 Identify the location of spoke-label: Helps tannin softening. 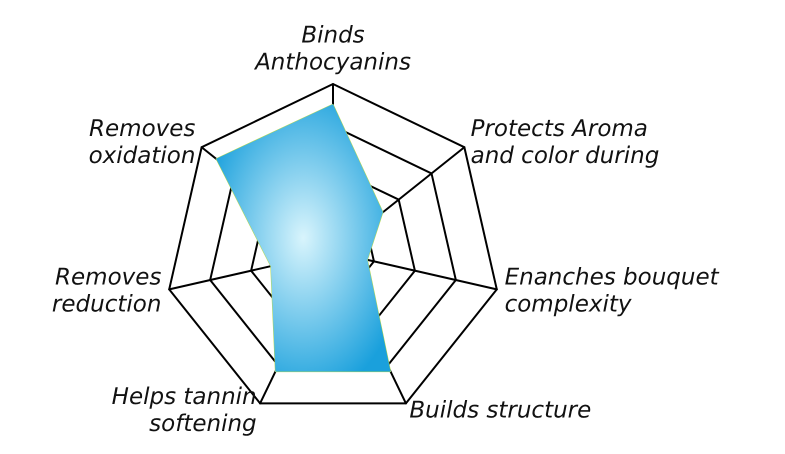
(184, 411).